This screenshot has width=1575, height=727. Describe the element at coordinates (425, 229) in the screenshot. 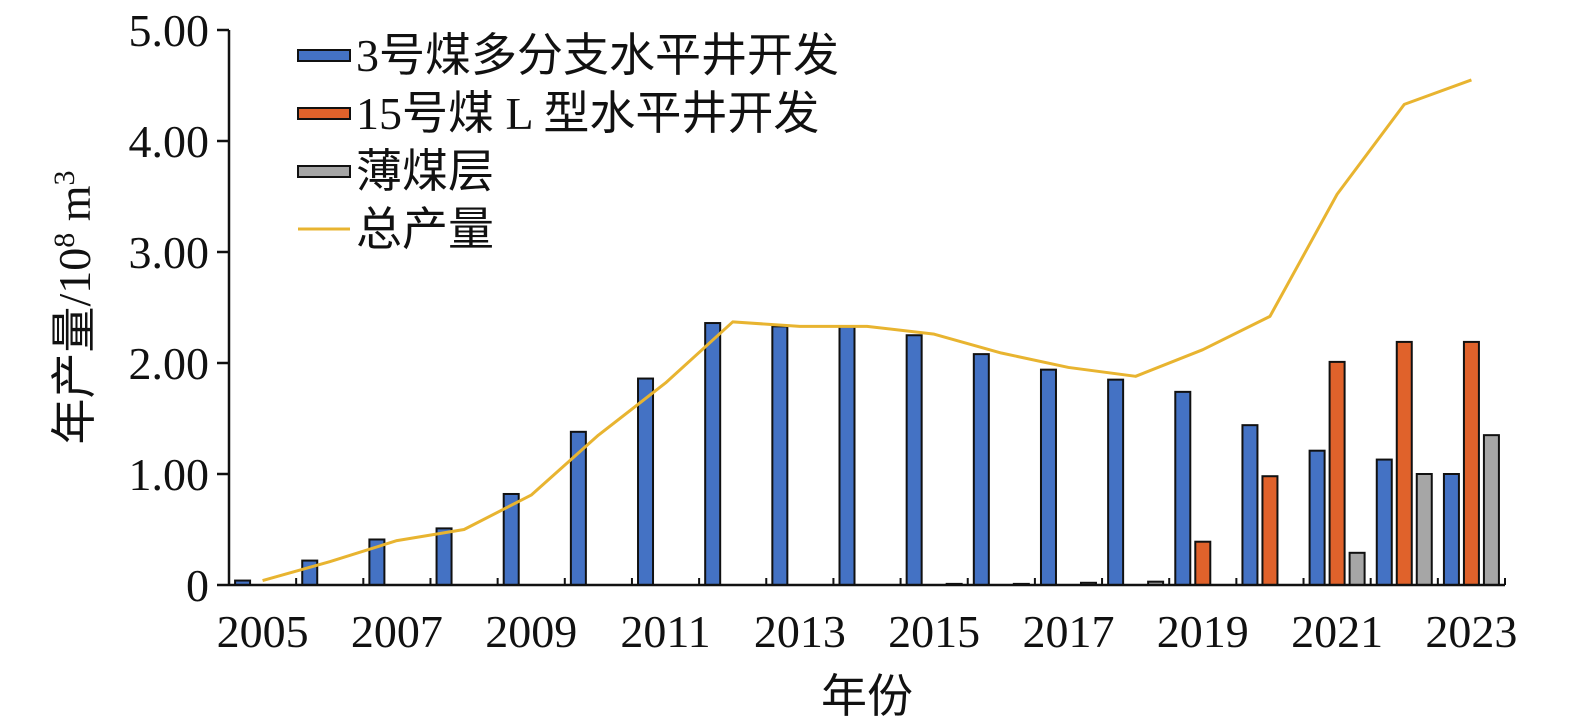

I see `legend-label: 总产量` at that location.